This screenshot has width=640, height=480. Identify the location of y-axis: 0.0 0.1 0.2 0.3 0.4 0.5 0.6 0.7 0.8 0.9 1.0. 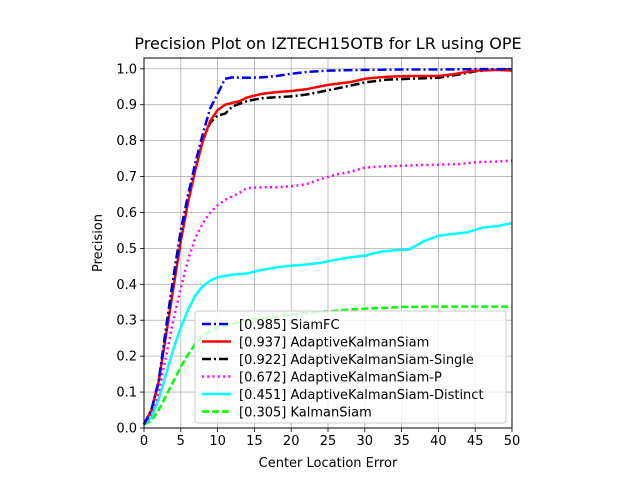
(130, 249).